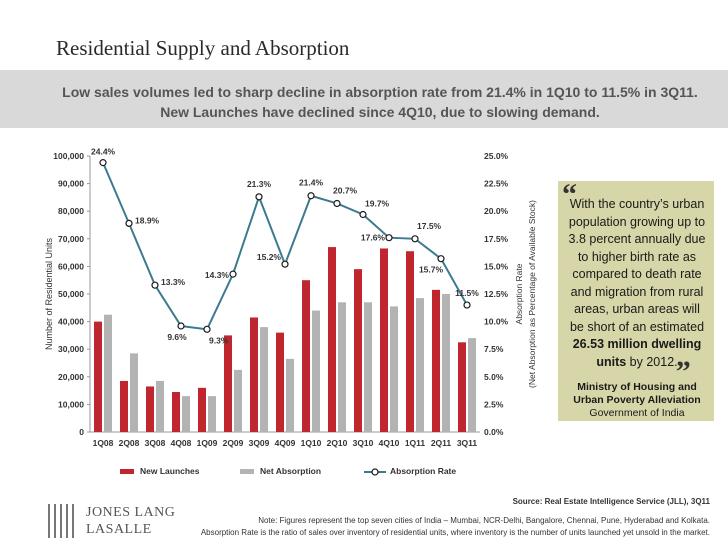 The width and height of the screenshot is (728, 546). Describe the element at coordinates (410, 471) in the screenshot. I see `legend-absorption-rate: Absorption Rate` at that location.